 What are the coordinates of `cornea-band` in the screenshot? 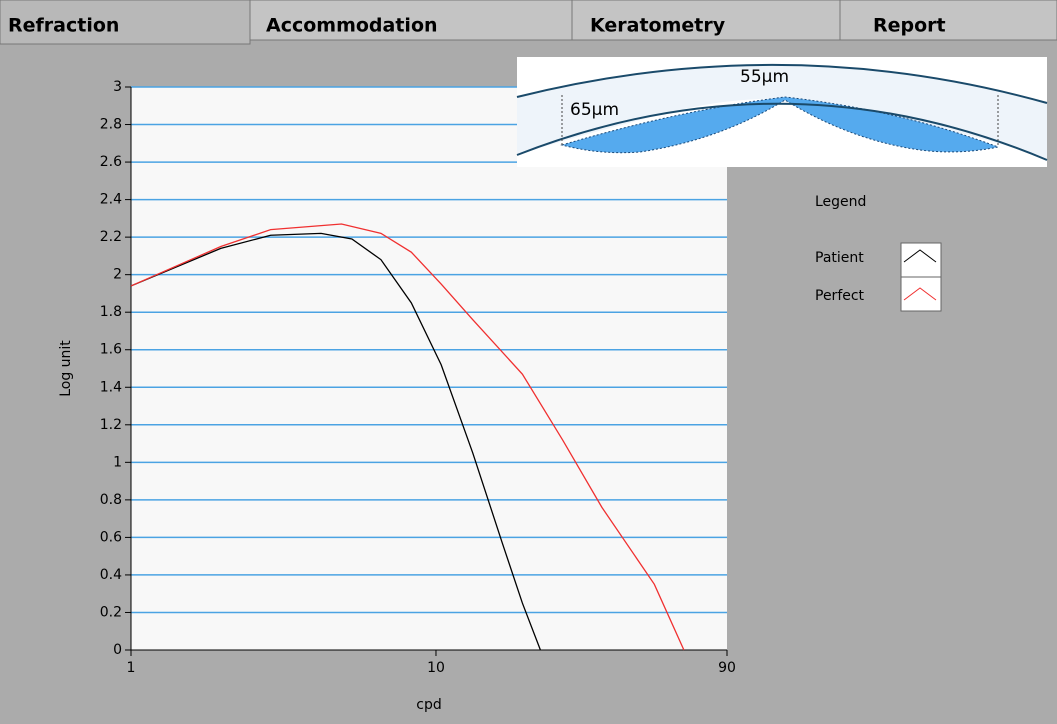 It's located at (782, 112).